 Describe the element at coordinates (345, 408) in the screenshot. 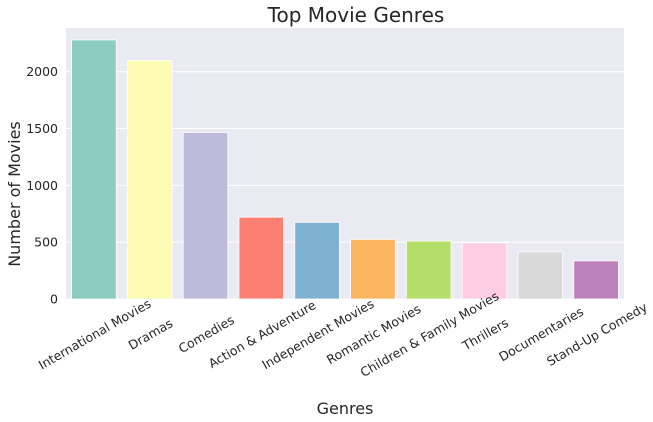

I see `x-axis-label: Genres` at that location.